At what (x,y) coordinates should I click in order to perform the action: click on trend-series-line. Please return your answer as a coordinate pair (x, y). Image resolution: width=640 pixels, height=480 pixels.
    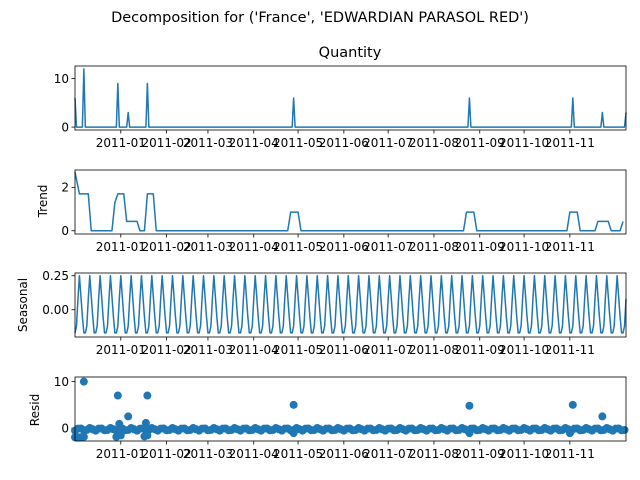
    Looking at the image, I should click on (349, 202).